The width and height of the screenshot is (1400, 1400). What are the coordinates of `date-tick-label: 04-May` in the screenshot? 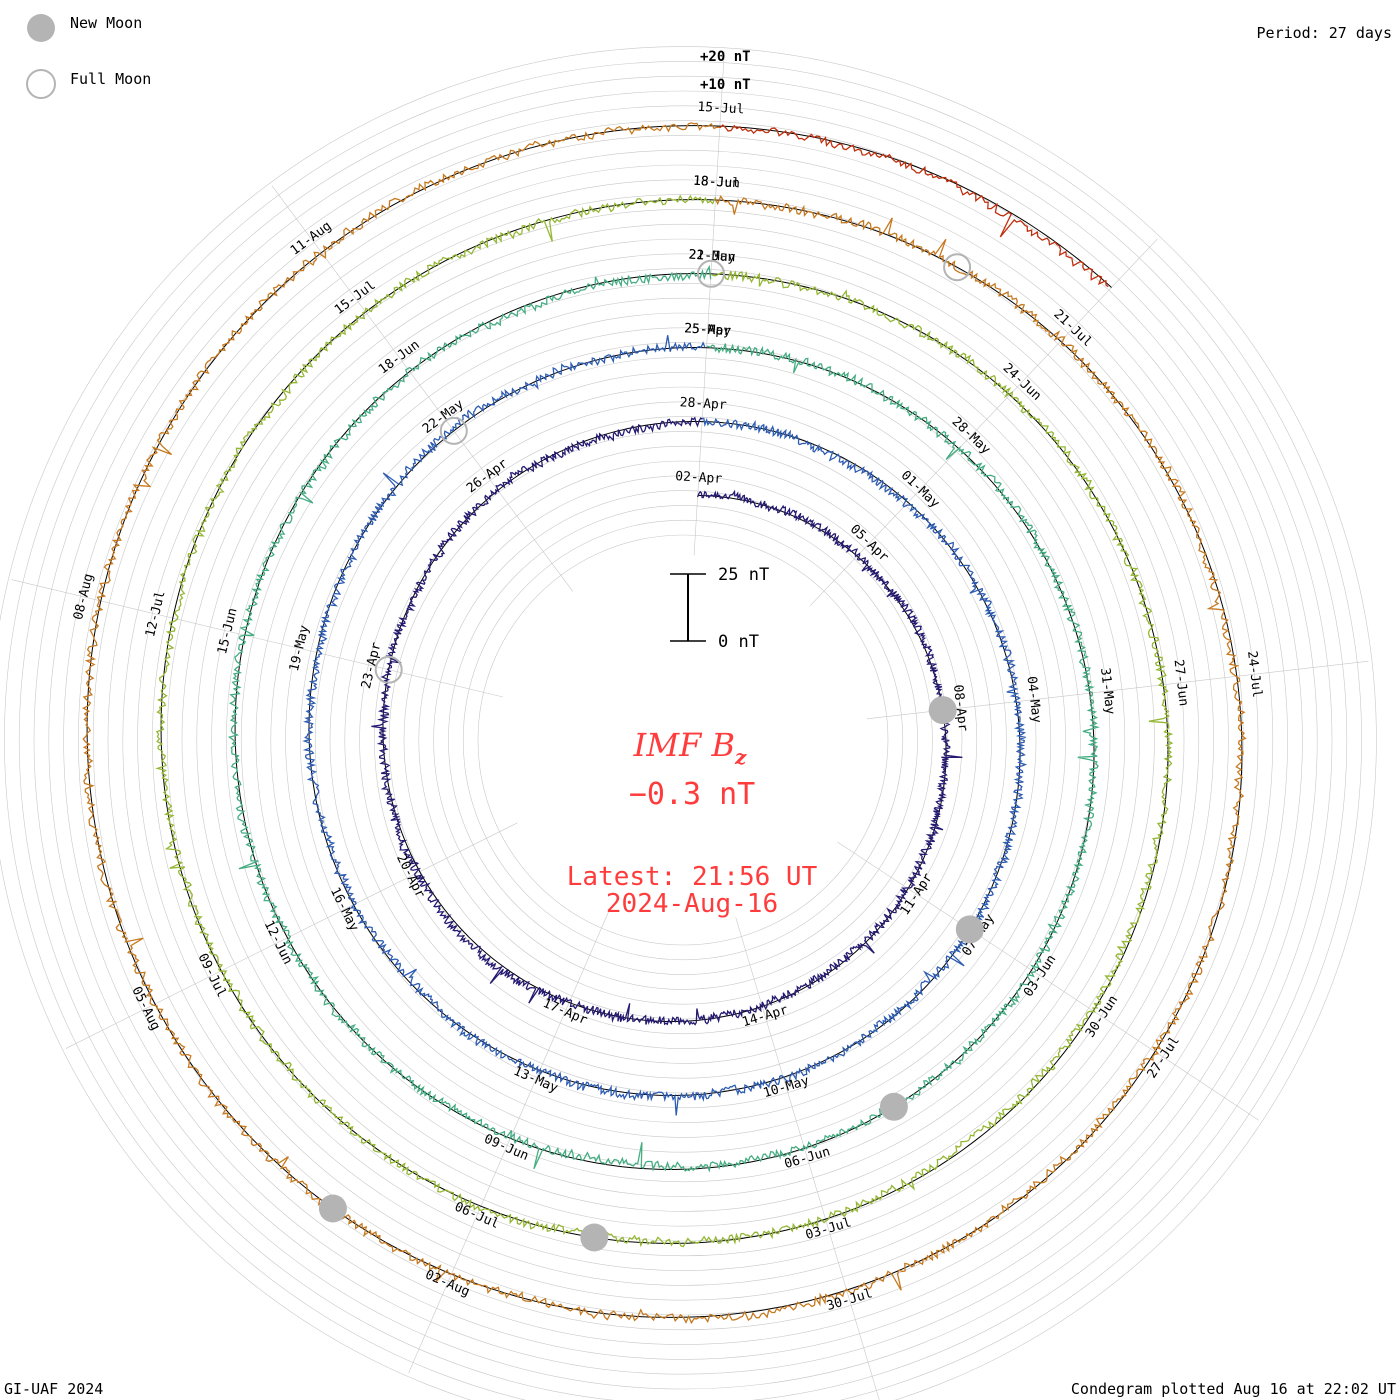 It's located at (1034, 700).